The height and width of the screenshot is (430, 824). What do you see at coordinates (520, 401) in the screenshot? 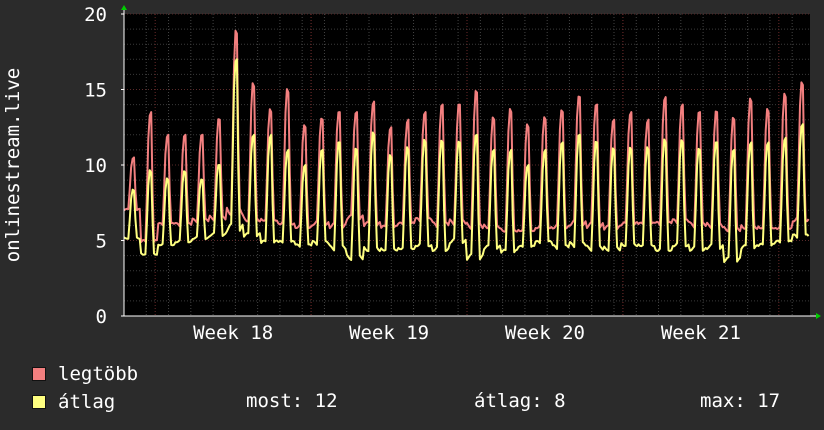
I see `stat-atlag: átlag: 8` at bounding box center [520, 401].